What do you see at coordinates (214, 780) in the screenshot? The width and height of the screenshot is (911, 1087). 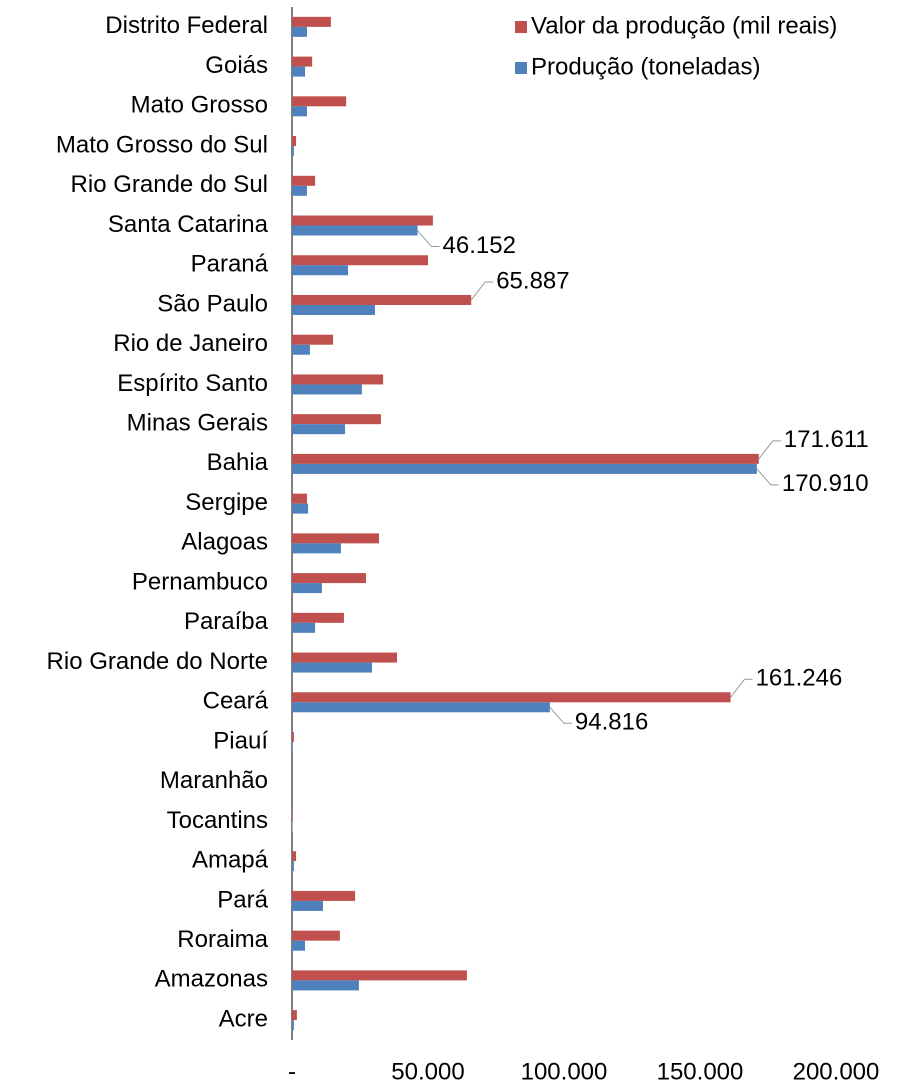 I see `y-tick-label: Maranhão` at bounding box center [214, 780].